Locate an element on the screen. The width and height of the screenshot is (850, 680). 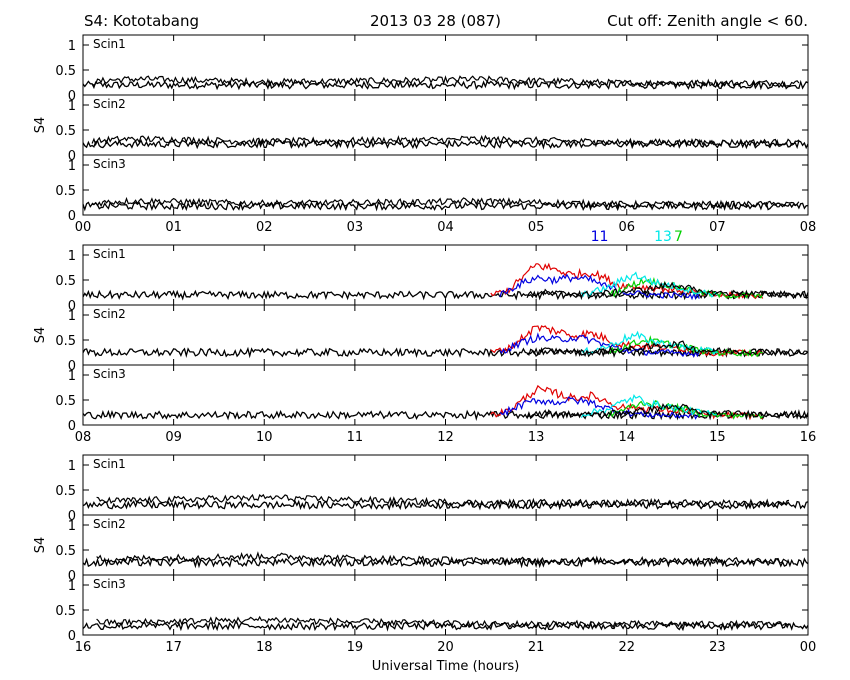
prn-label: 11 is located at coordinates (600, 237).